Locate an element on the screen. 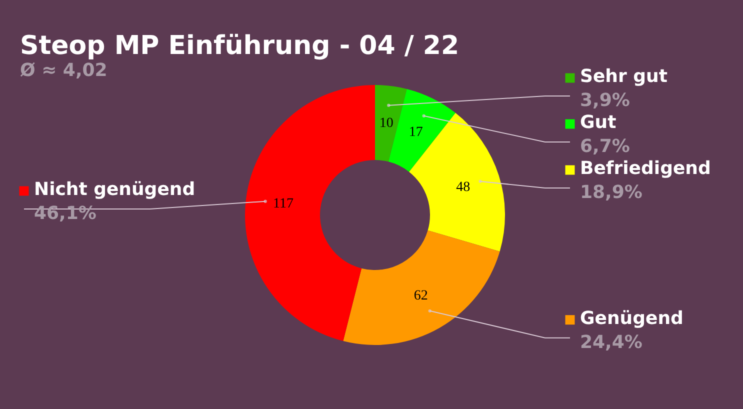  text: 18,9% is located at coordinates (611, 192).